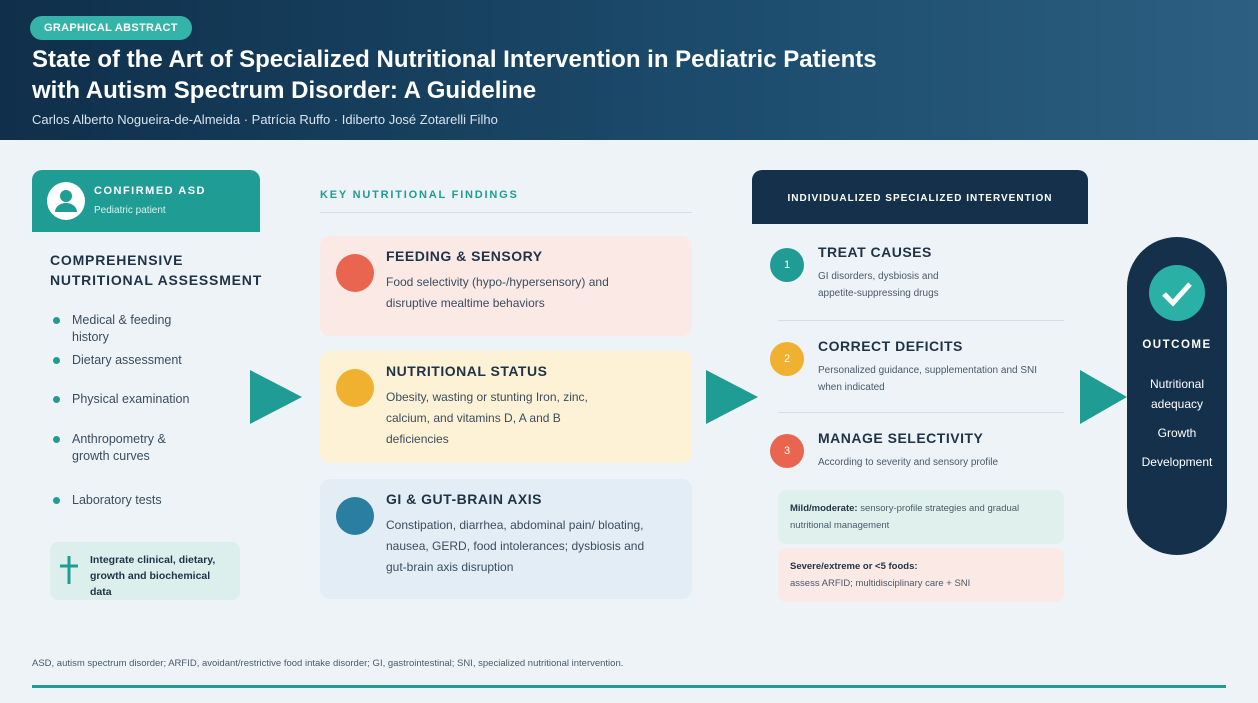  I want to click on section-title: KEY NUTRITIONAL FINDINGS, so click(419, 195).